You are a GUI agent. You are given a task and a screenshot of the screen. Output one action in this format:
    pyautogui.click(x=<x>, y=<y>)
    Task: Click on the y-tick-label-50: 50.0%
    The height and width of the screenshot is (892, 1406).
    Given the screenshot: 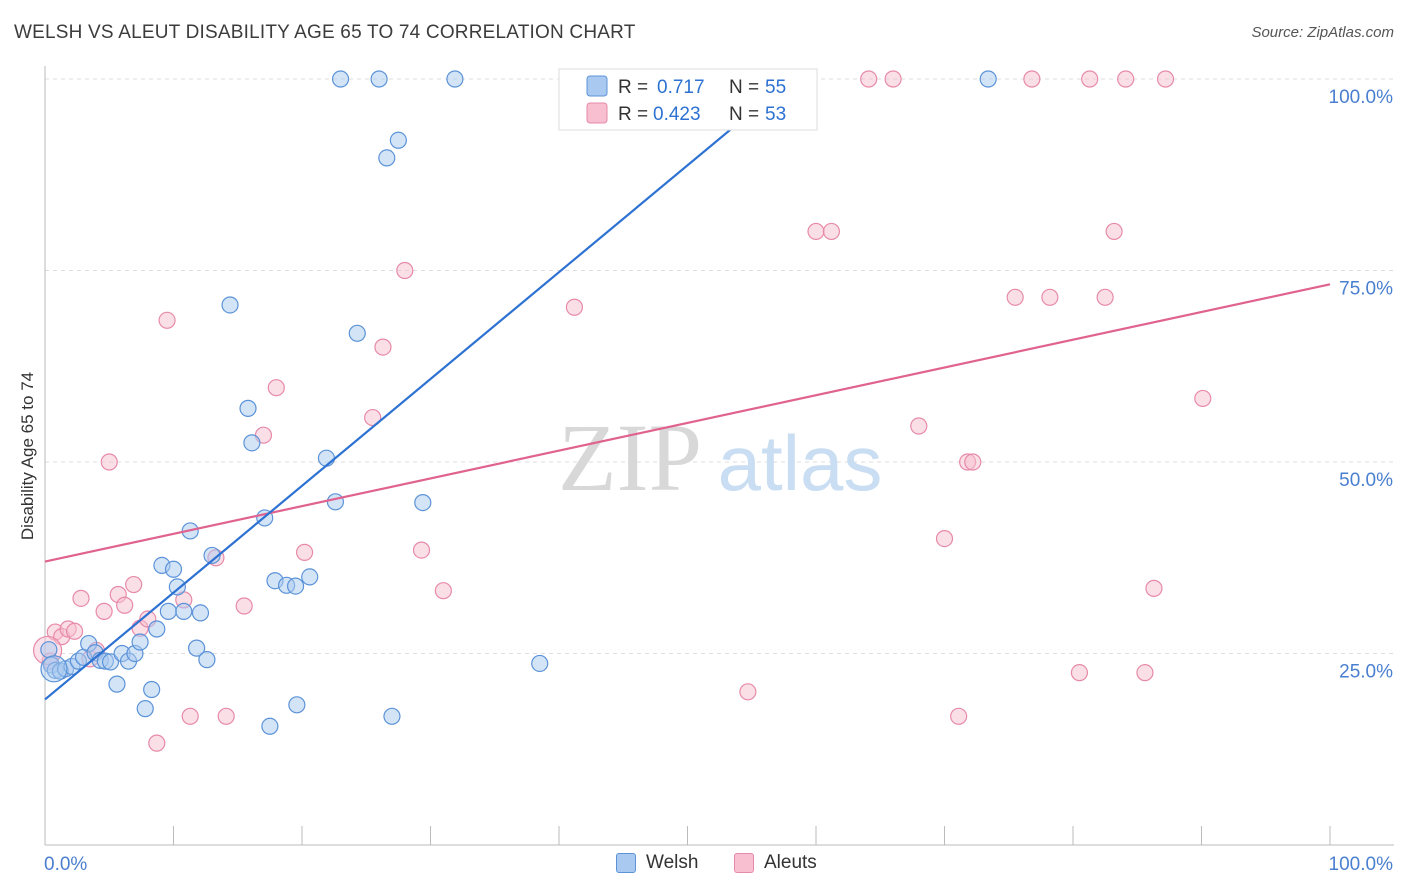 What is the action you would take?
    pyautogui.click(x=1366, y=480)
    